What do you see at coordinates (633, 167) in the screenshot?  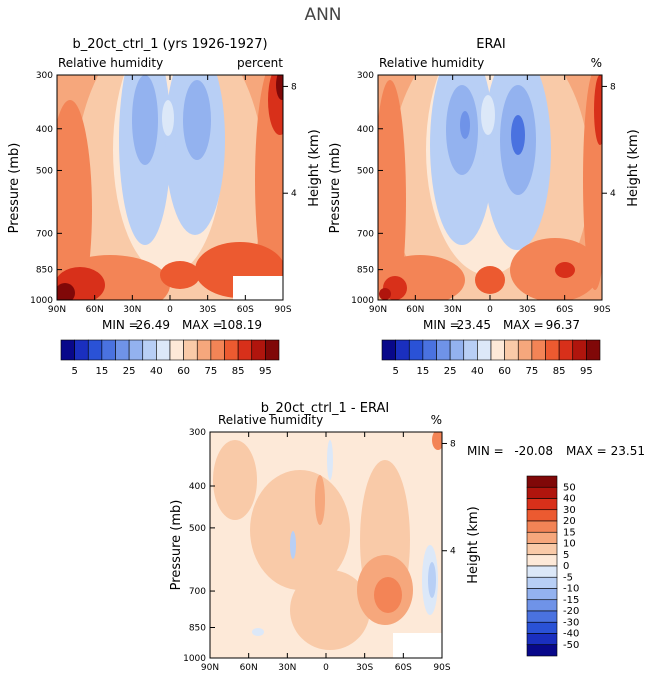 I see `panel-obs-y2label: Height (km)` at bounding box center [633, 167].